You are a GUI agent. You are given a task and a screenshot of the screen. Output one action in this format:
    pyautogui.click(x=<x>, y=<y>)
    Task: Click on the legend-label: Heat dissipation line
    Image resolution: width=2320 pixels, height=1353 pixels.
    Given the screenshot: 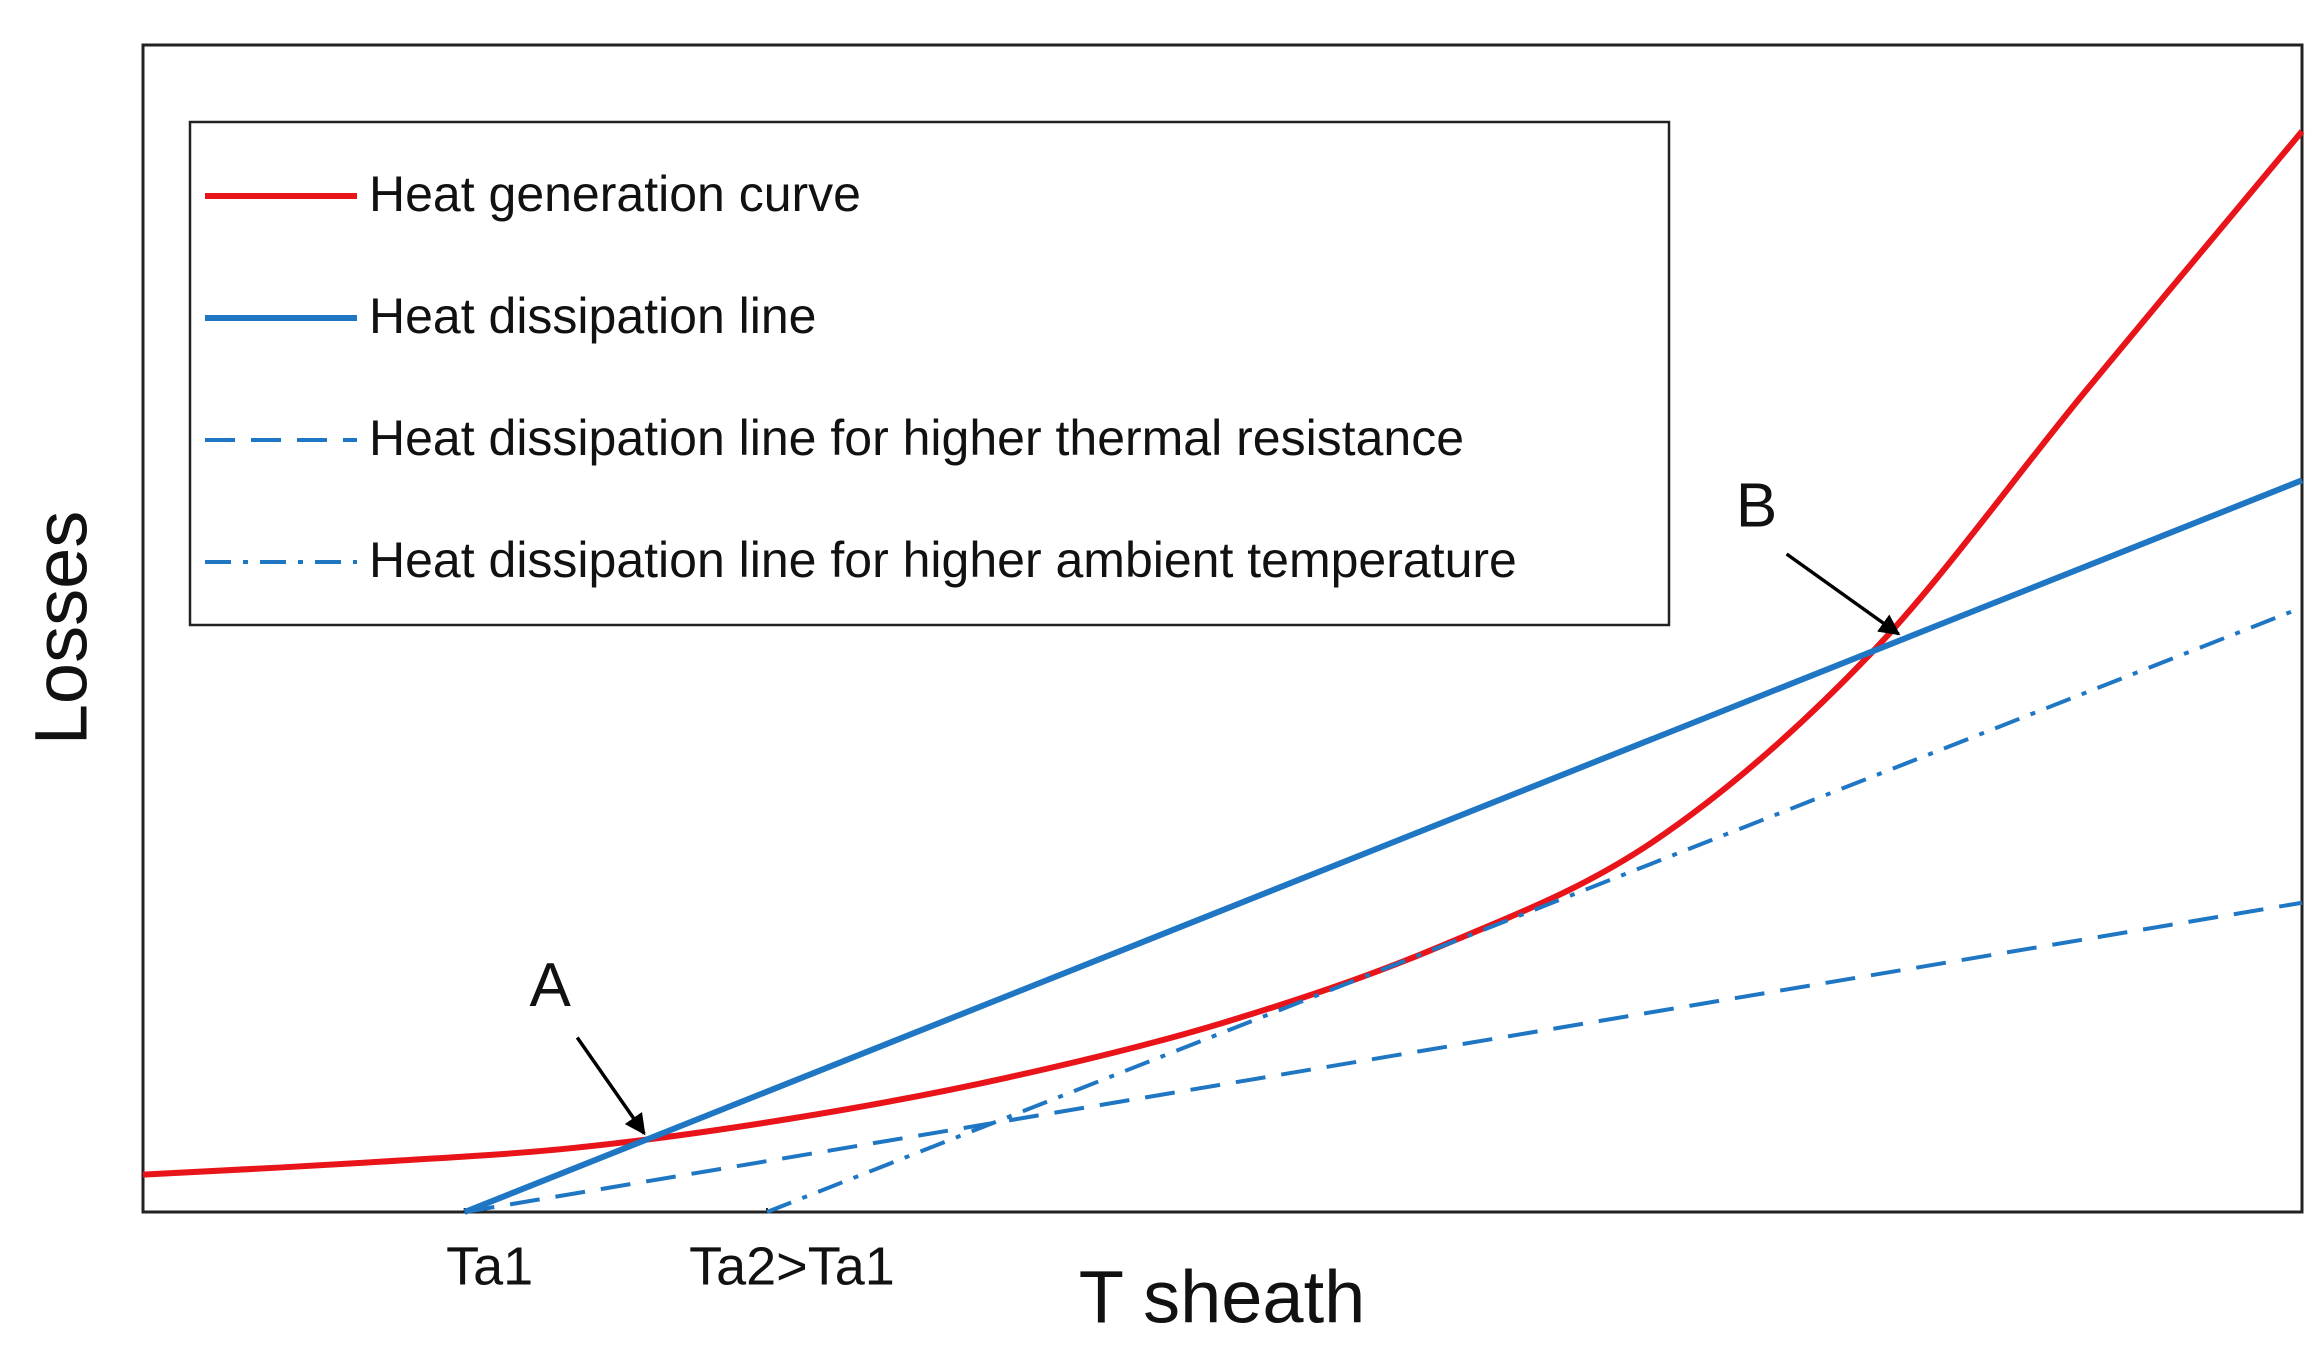 What is the action you would take?
    pyautogui.click(x=593, y=316)
    